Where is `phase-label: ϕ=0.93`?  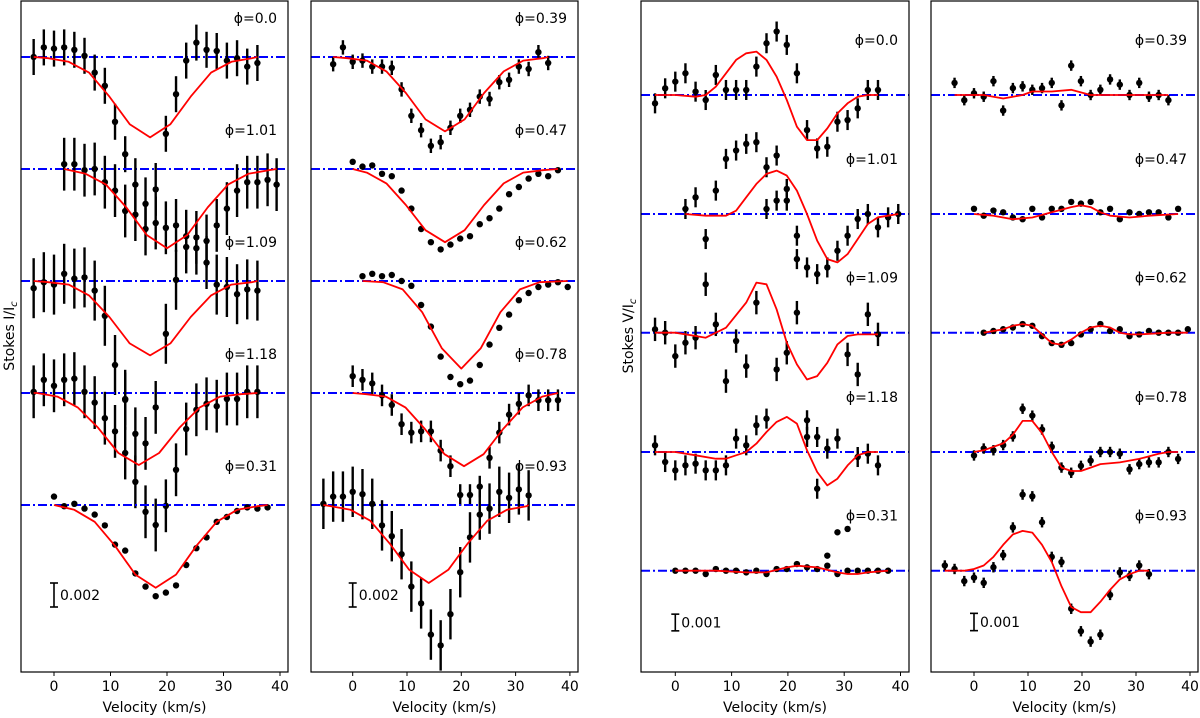 phase-label: ϕ=0.93 is located at coordinates (541, 467).